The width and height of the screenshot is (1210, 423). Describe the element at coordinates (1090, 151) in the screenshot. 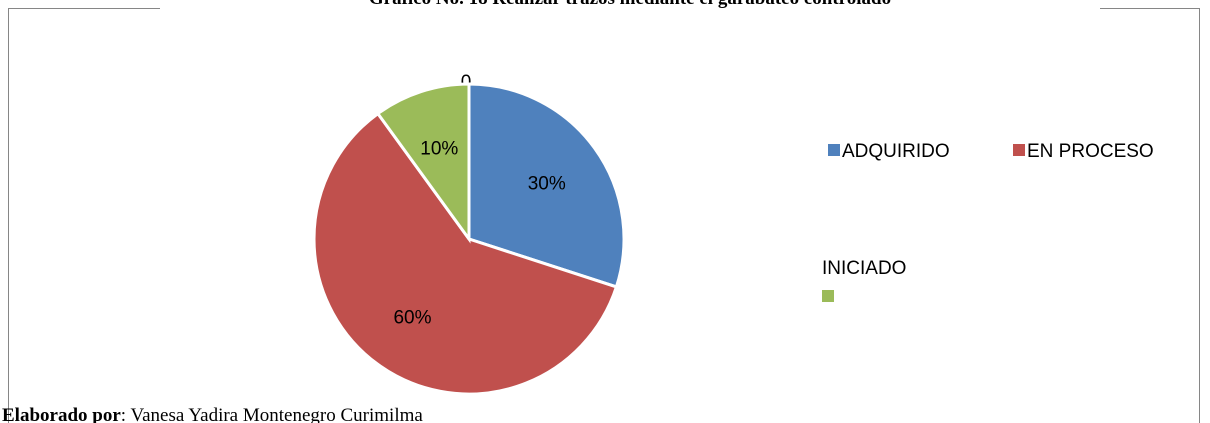

I see `legend-label: EN PROCESO` at that location.